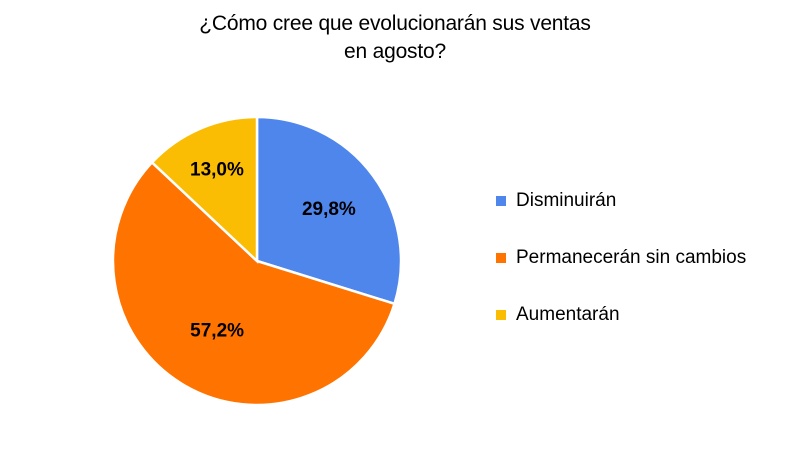  I want to click on legend-item-disminuiran: Disminuirán, so click(621, 214).